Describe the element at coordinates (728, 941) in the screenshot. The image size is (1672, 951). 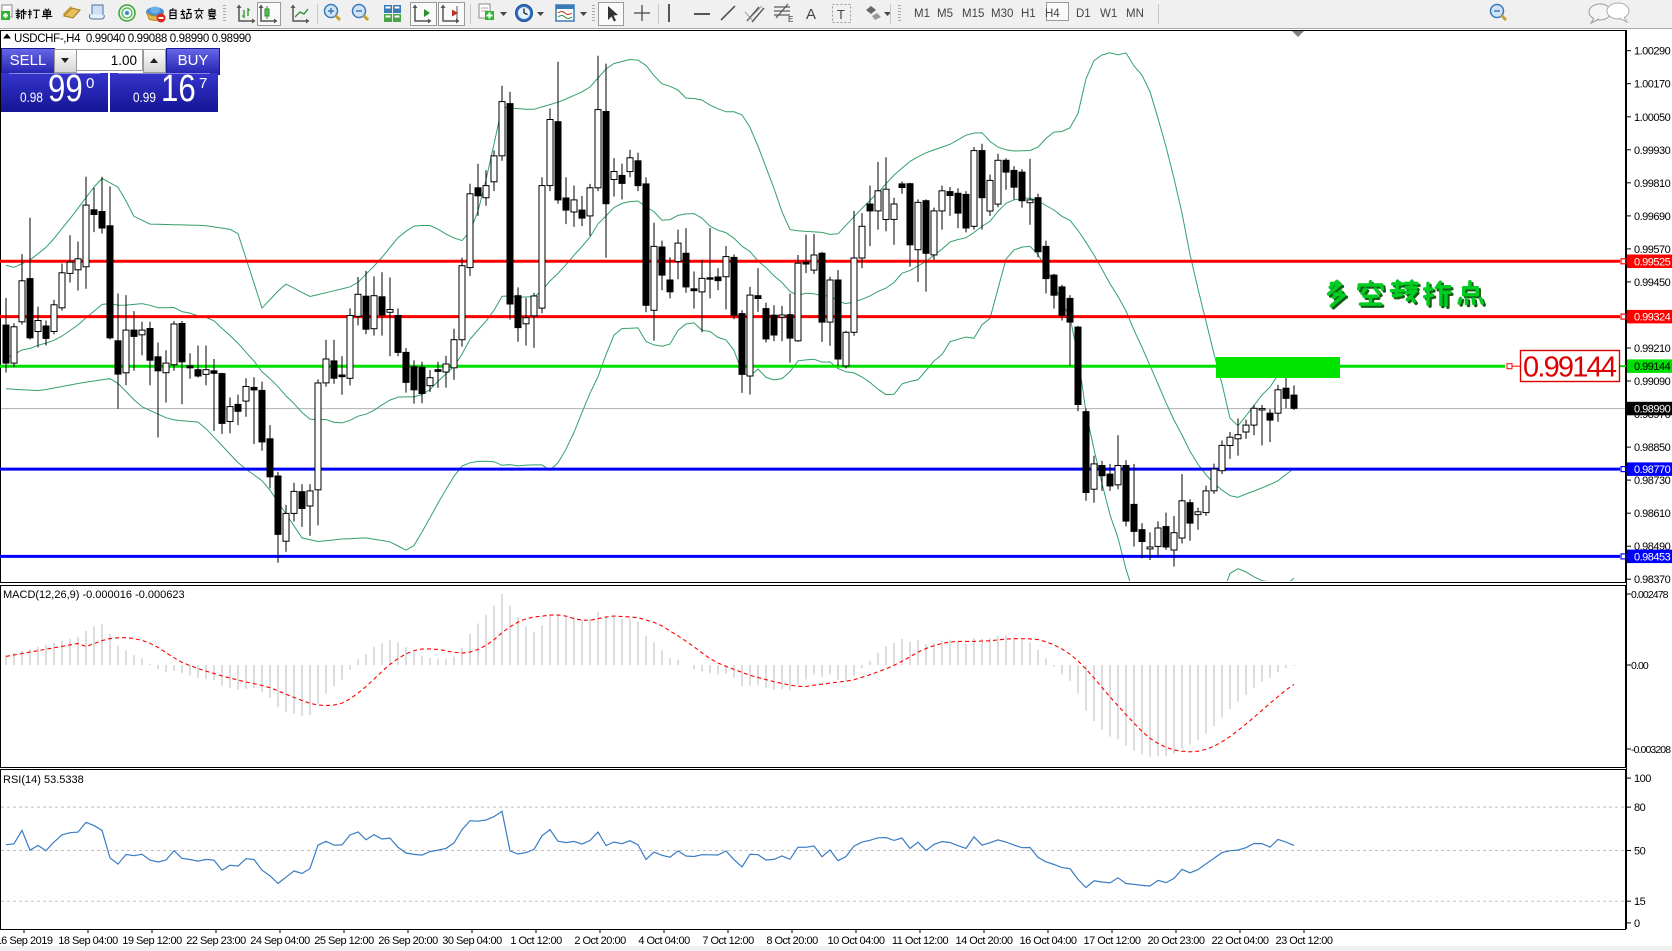
I see `svg-text: 7 Oct 12:00` at that location.